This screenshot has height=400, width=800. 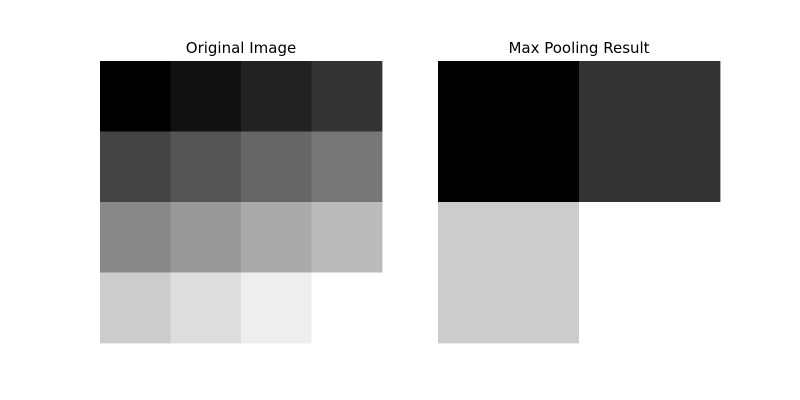 I want to click on original-image-cell-r3-c1, so click(x=206, y=308).